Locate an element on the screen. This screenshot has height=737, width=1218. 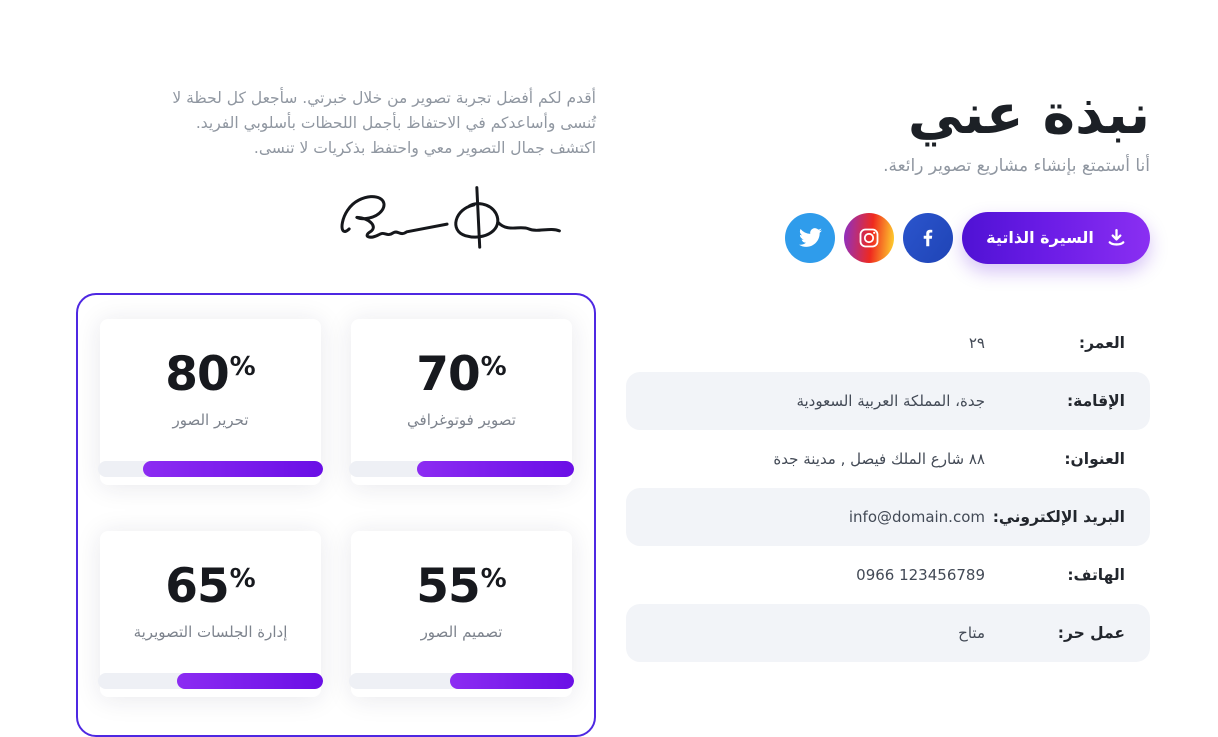
skill-label: تحرير الصور is located at coordinates (210, 420).